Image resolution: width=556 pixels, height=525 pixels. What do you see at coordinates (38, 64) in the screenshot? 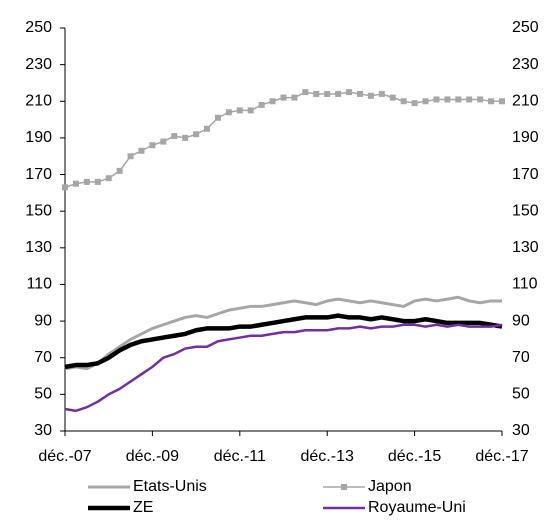
I see `y-tick-label: 230` at bounding box center [38, 64].